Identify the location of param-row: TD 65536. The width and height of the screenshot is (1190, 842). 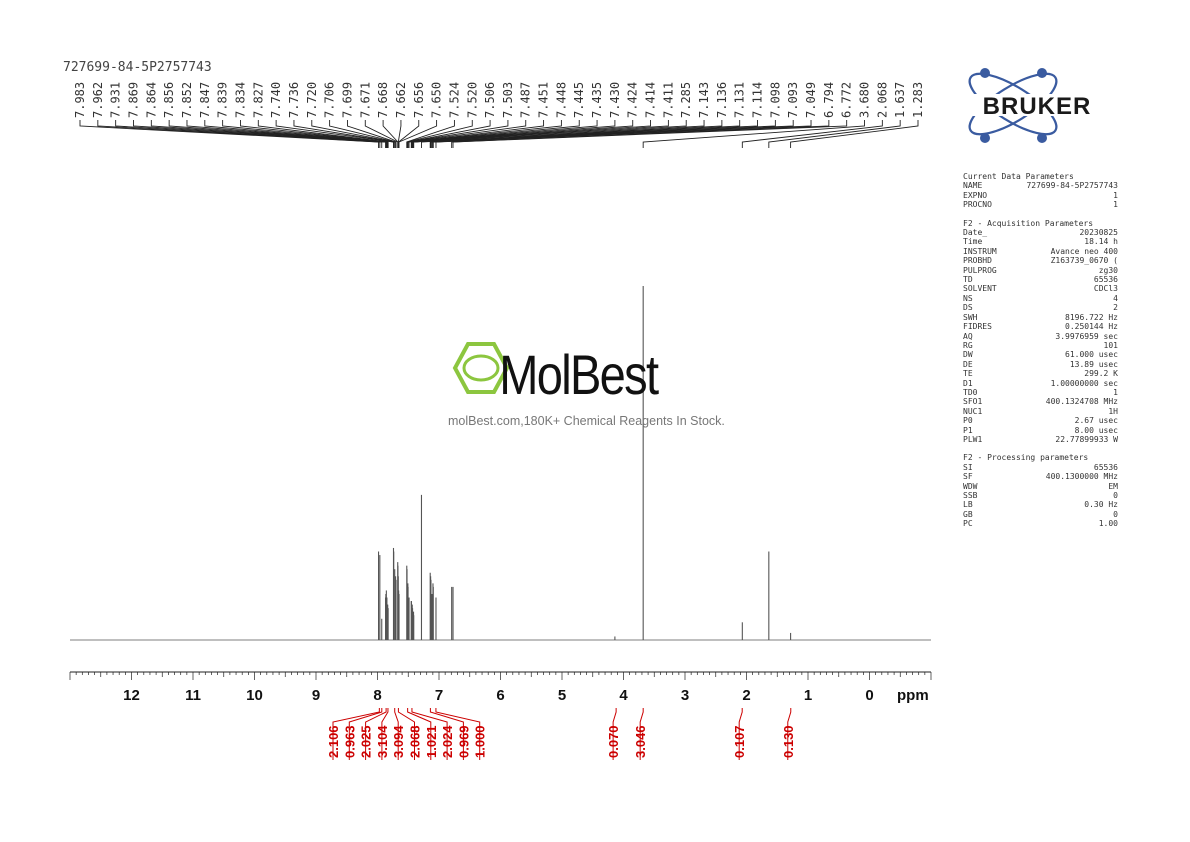
(1040, 279).